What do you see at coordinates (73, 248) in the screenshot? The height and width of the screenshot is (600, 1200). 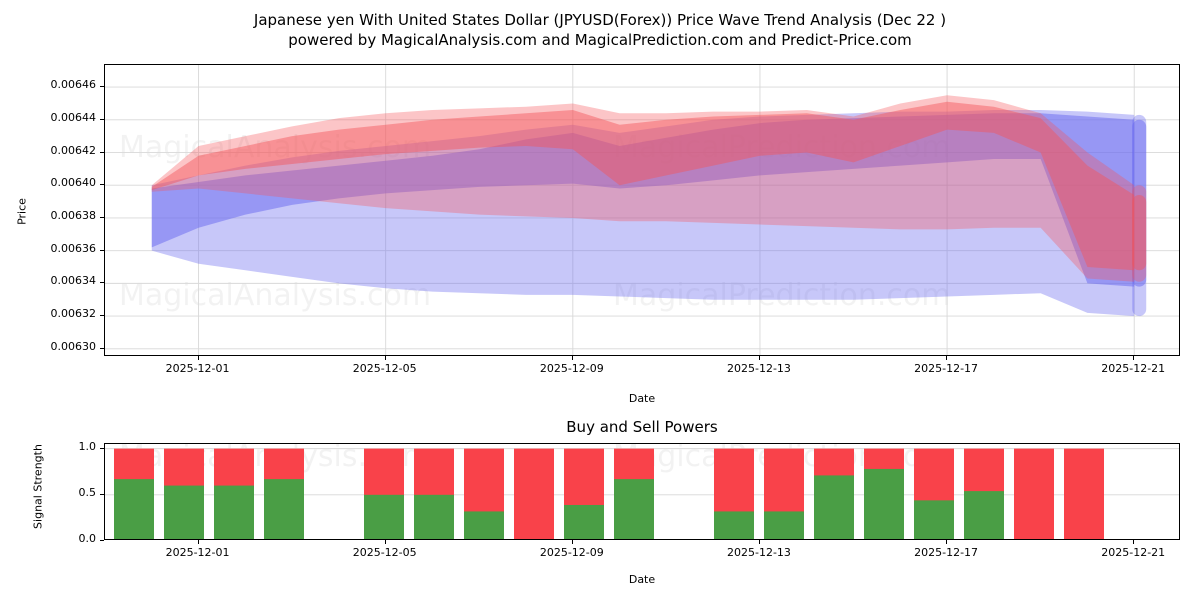 I see `price-y-tick-label: 0.00636` at bounding box center [73, 248].